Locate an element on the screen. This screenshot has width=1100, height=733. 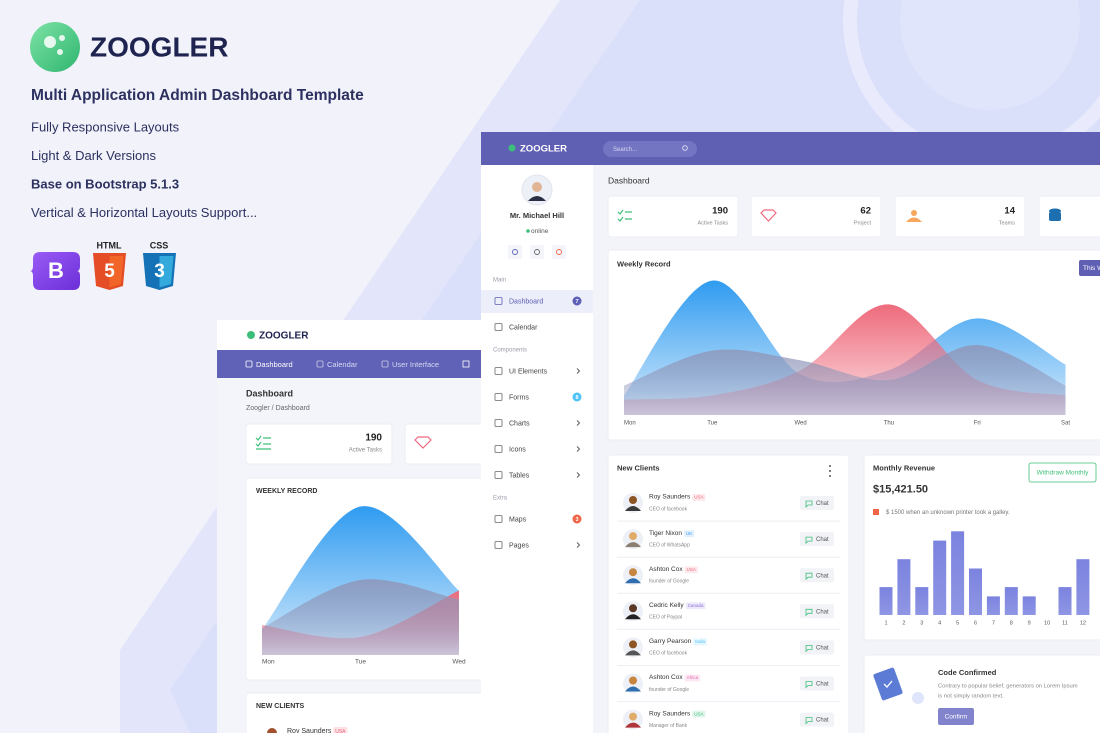
menu-item: Dashboard is located at coordinates (526, 301).